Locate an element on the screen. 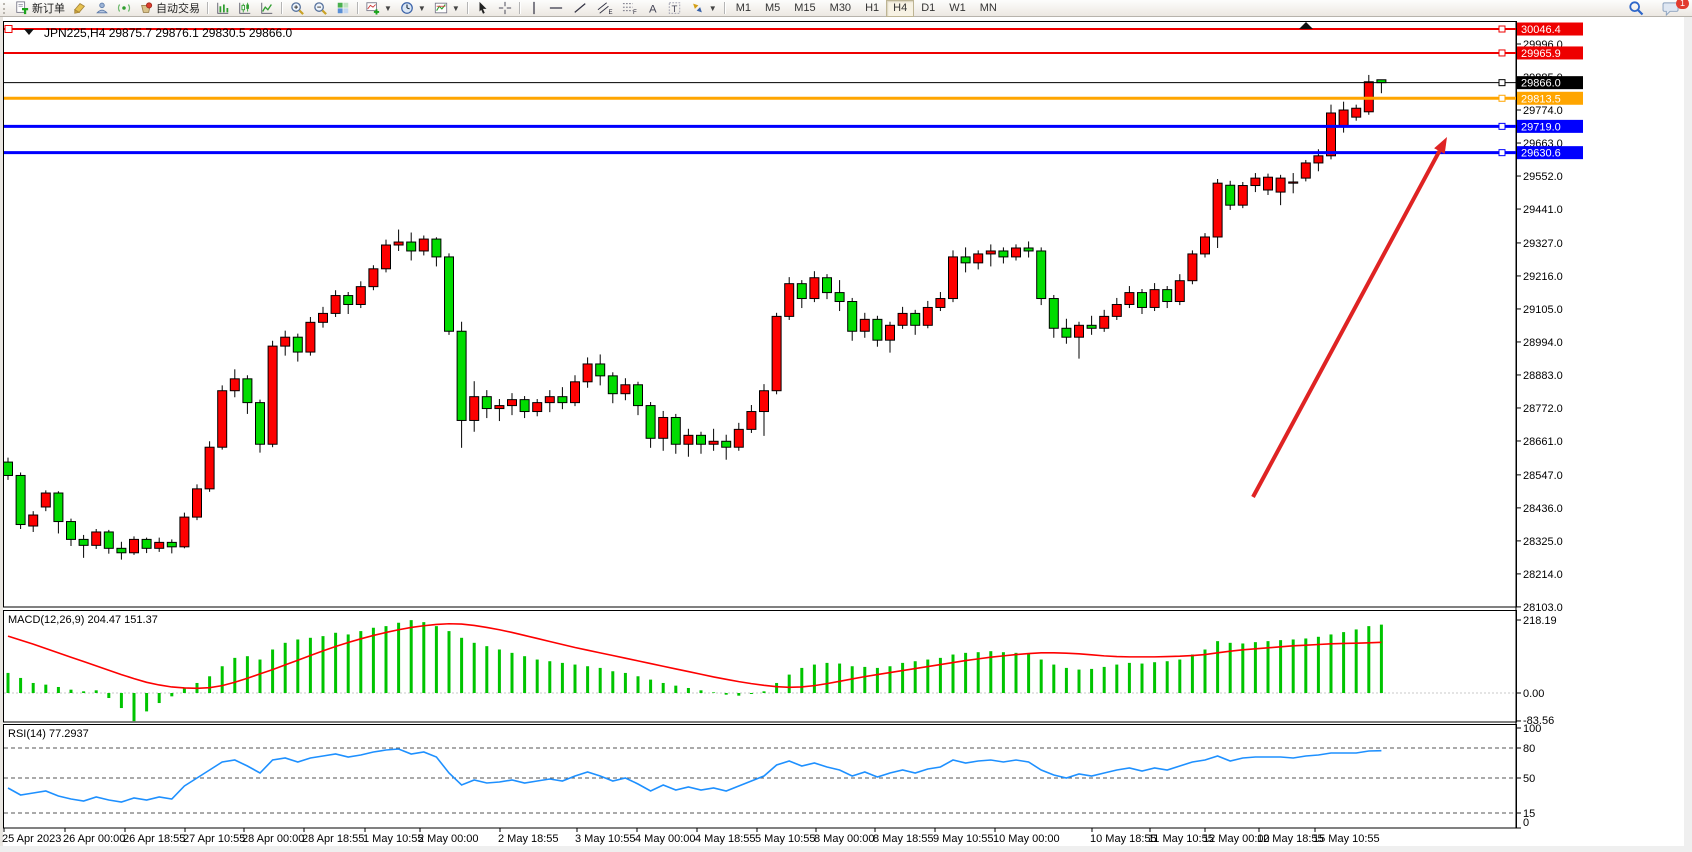  periods-button: ▼ is located at coordinates (413, 8).